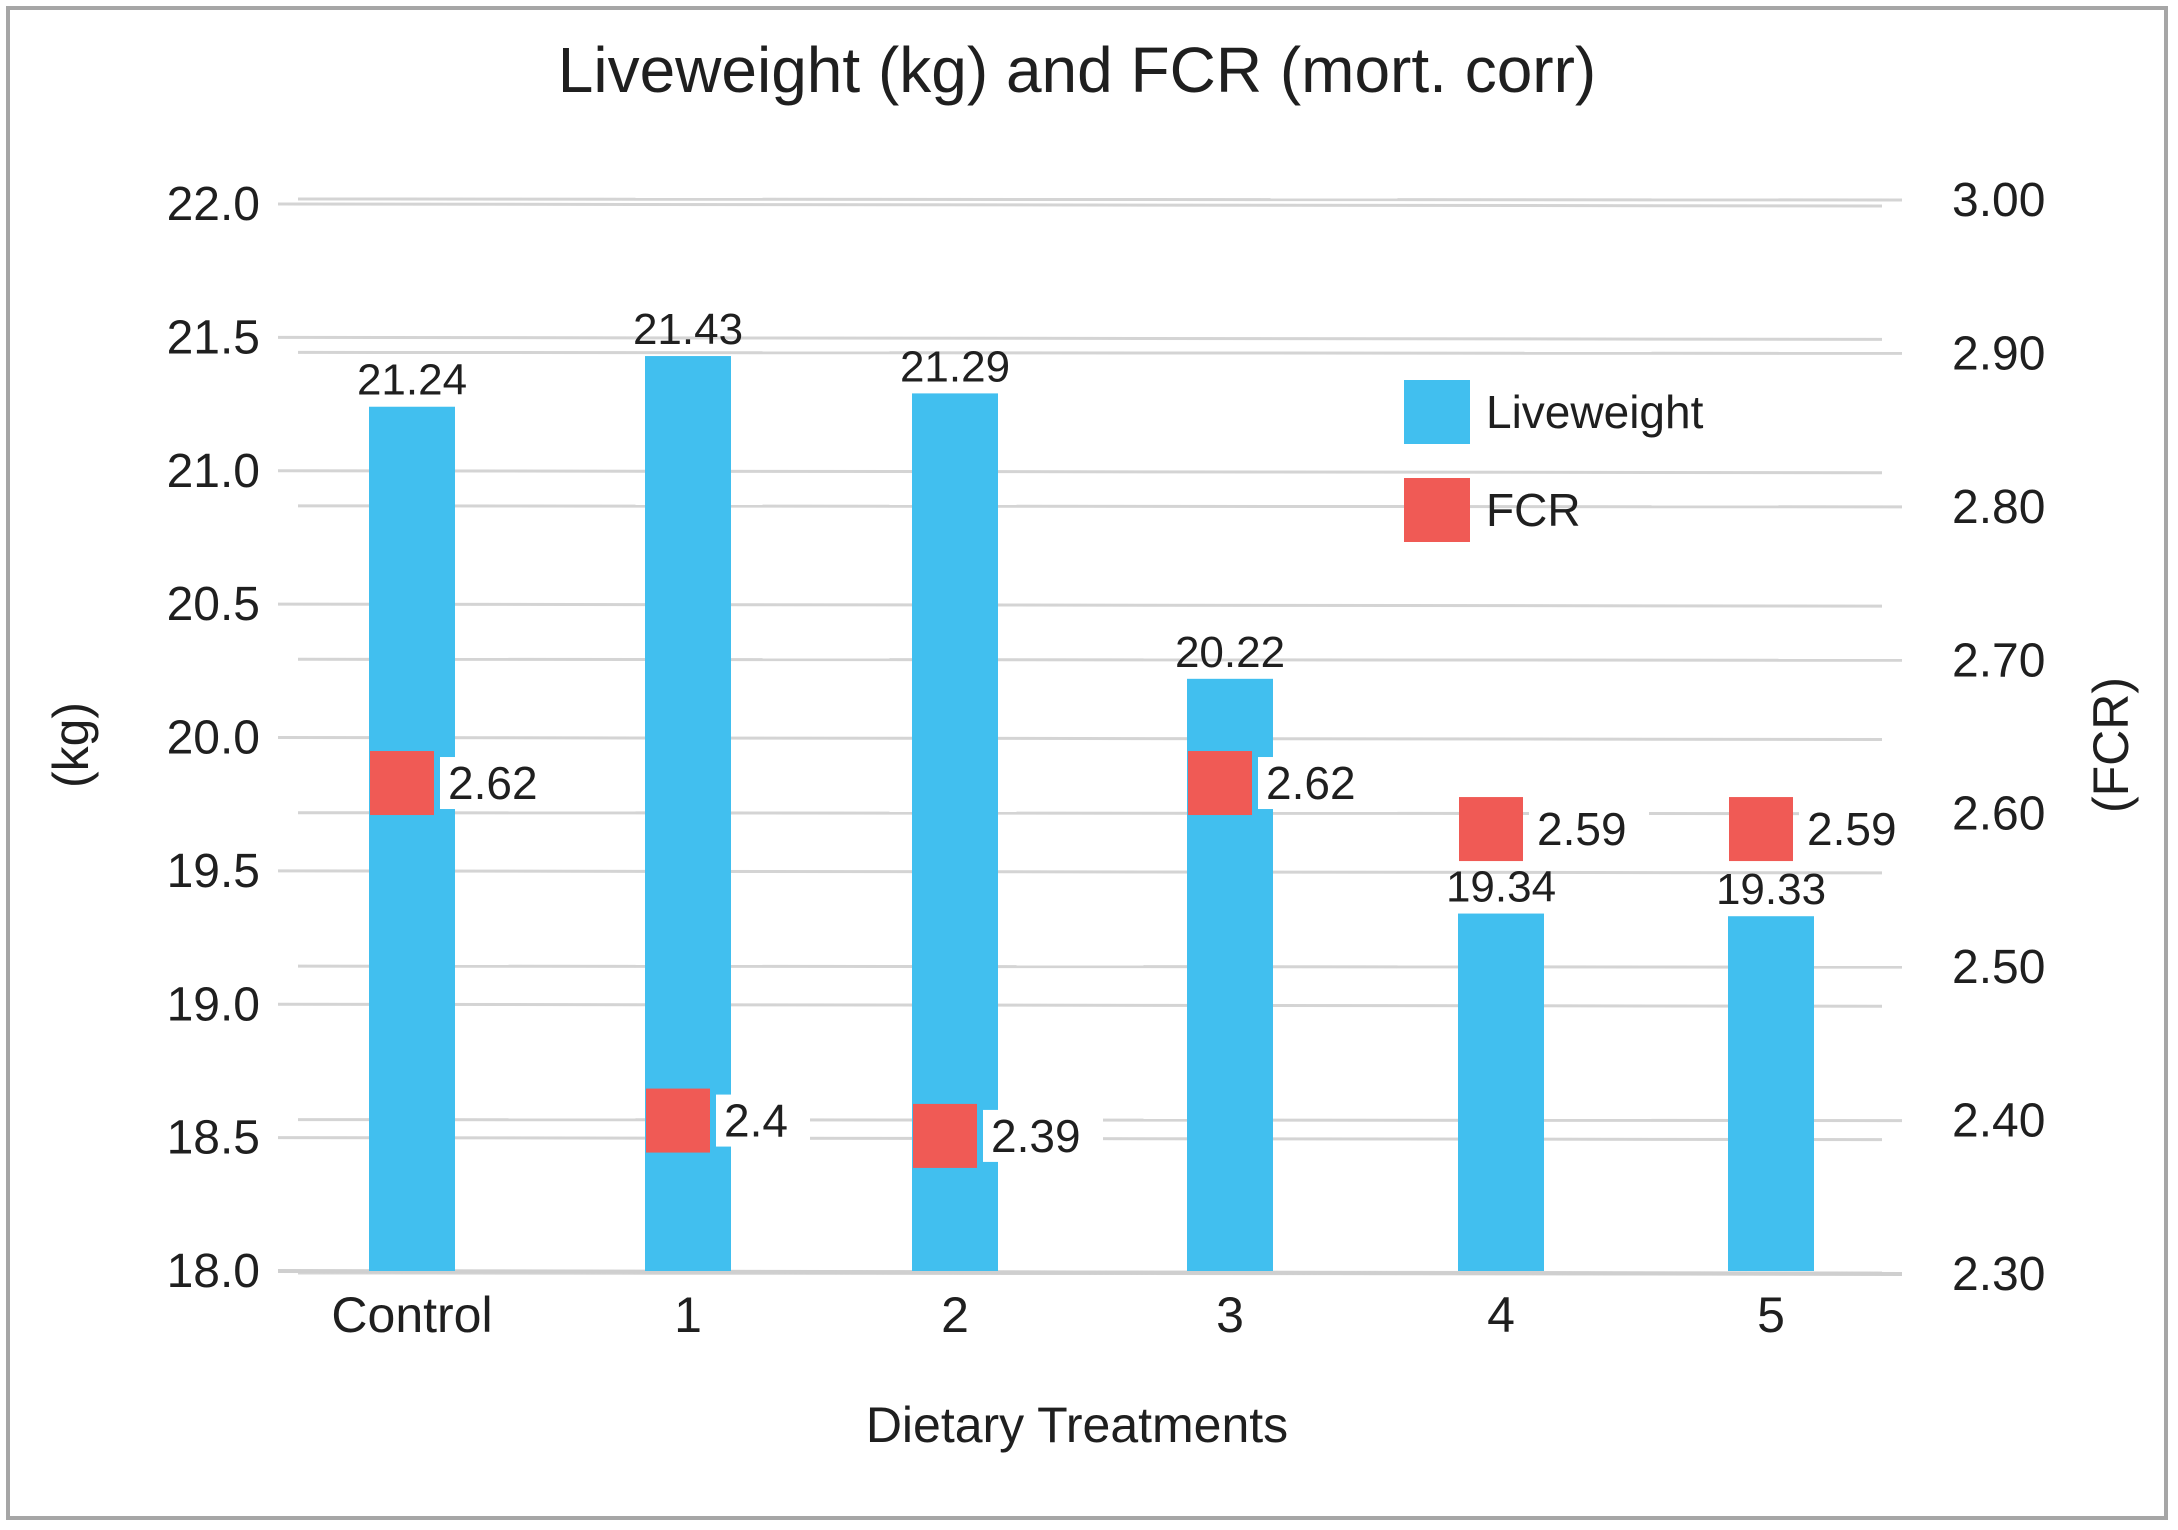  What do you see at coordinates (2111, 745) in the screenshot?
I see `y2-axis-label: (FCR)` at bounding box center [2111, 745].